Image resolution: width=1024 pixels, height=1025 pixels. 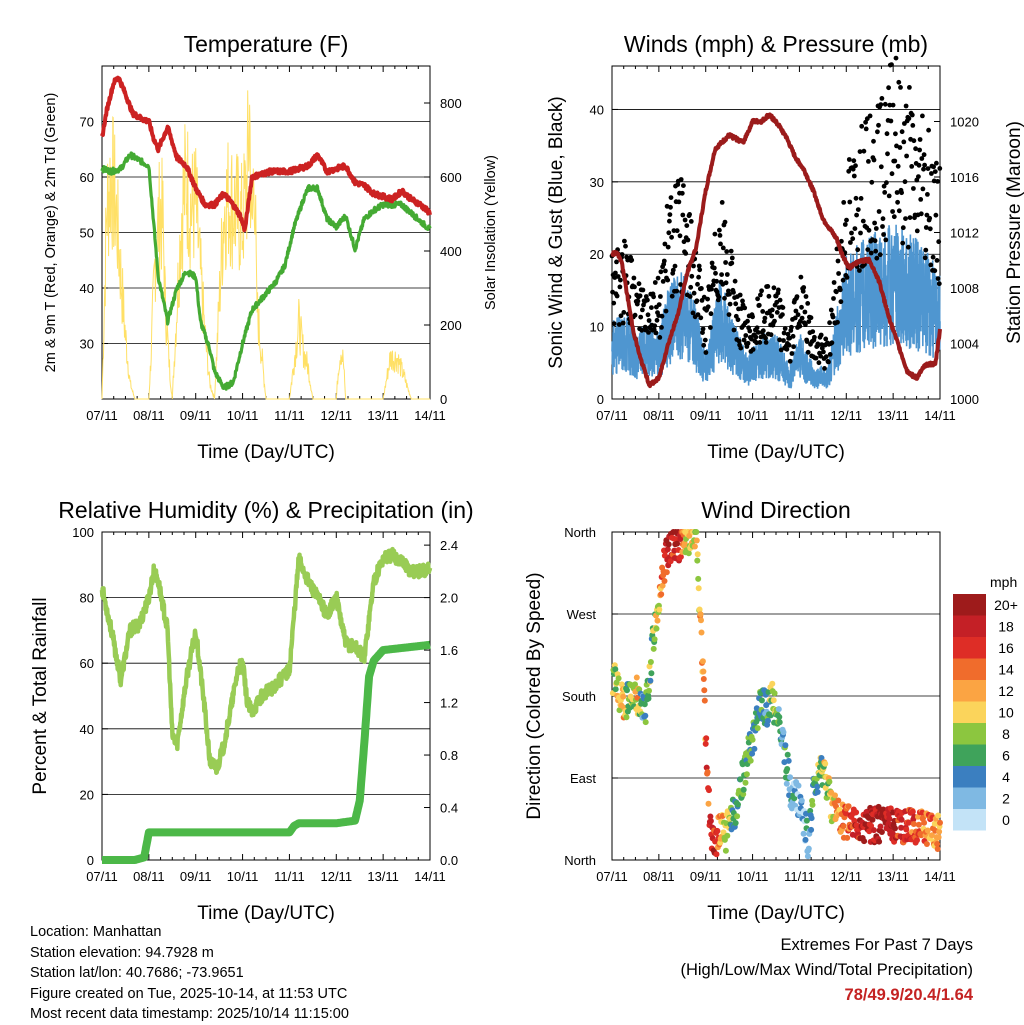 What do you see at coordinates (776, 44) in the screenshot?
I see `chart-title: Winds (mph) & Pressure (mb)` at bounding box center [776, 44].